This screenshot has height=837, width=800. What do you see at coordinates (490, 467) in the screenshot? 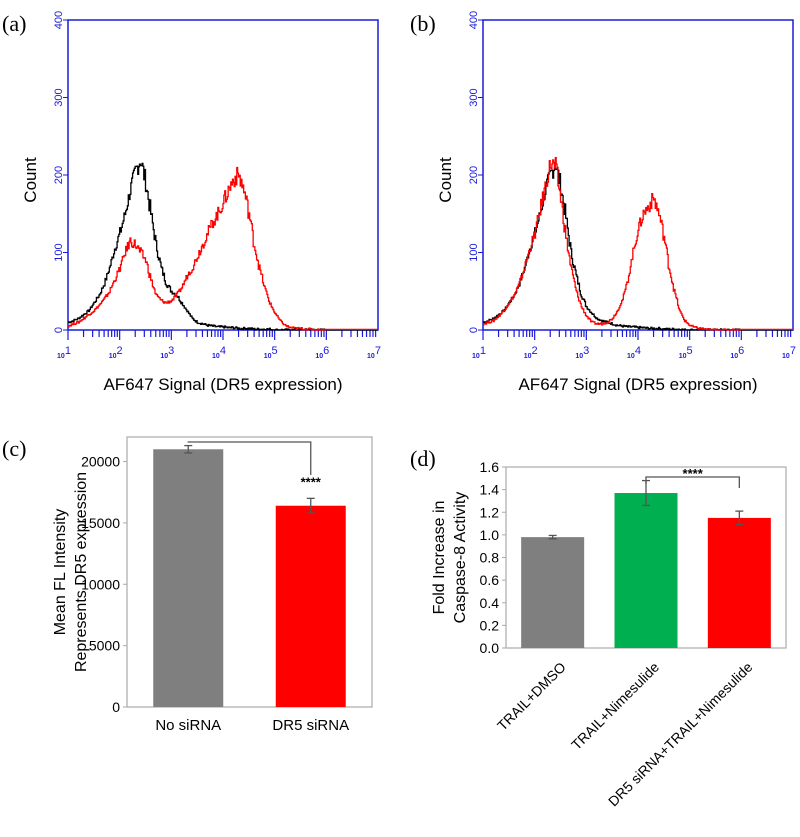
I see `y-tick-label: 1.6` at bounding box center [490, 467].